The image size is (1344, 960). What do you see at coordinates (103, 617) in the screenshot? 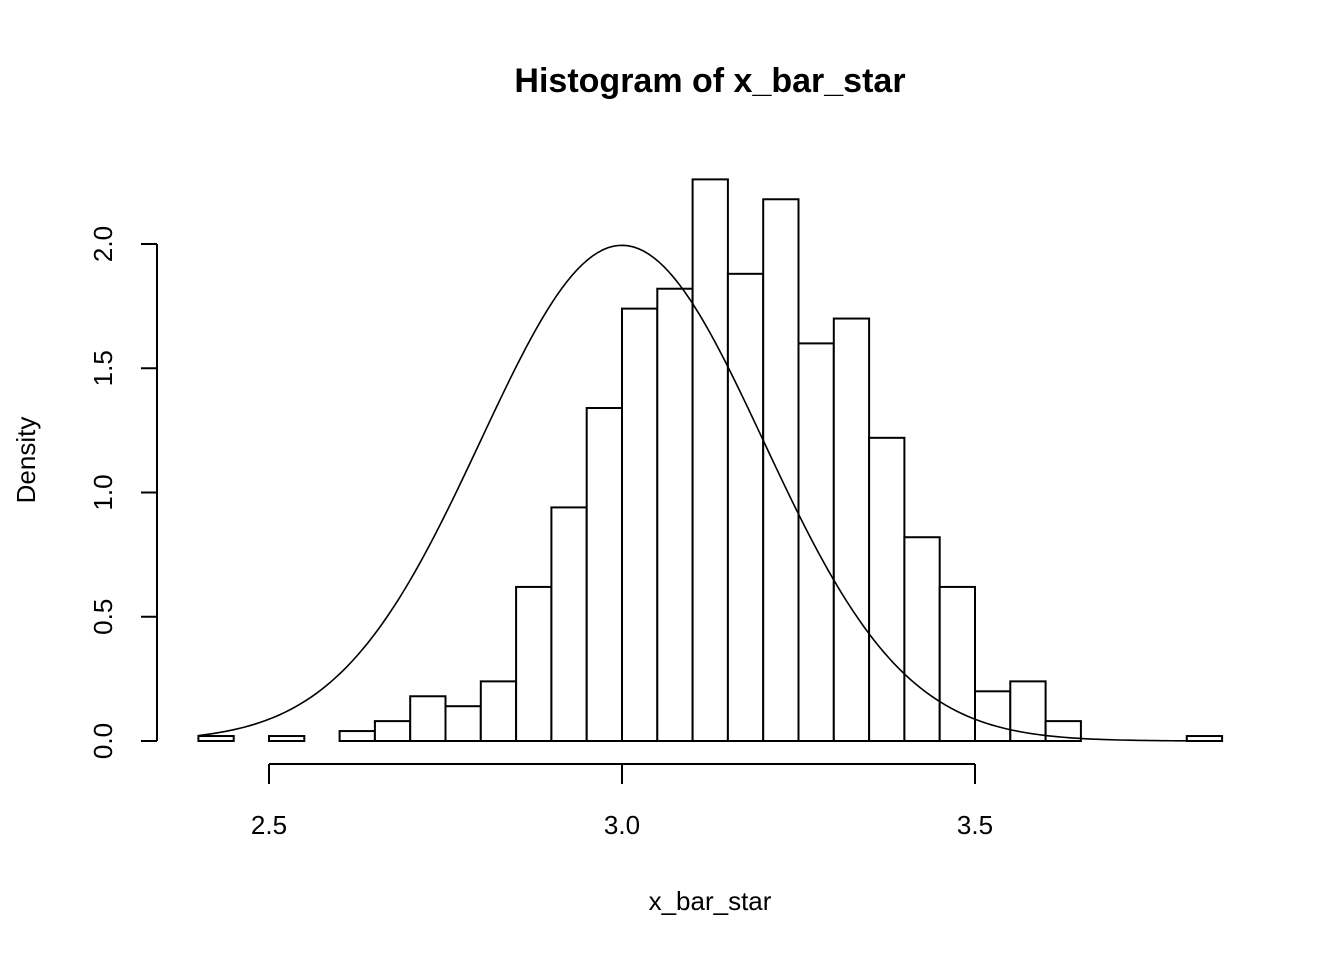
I see `y-tick-label: 0.5` at bounding box center [103, 617].